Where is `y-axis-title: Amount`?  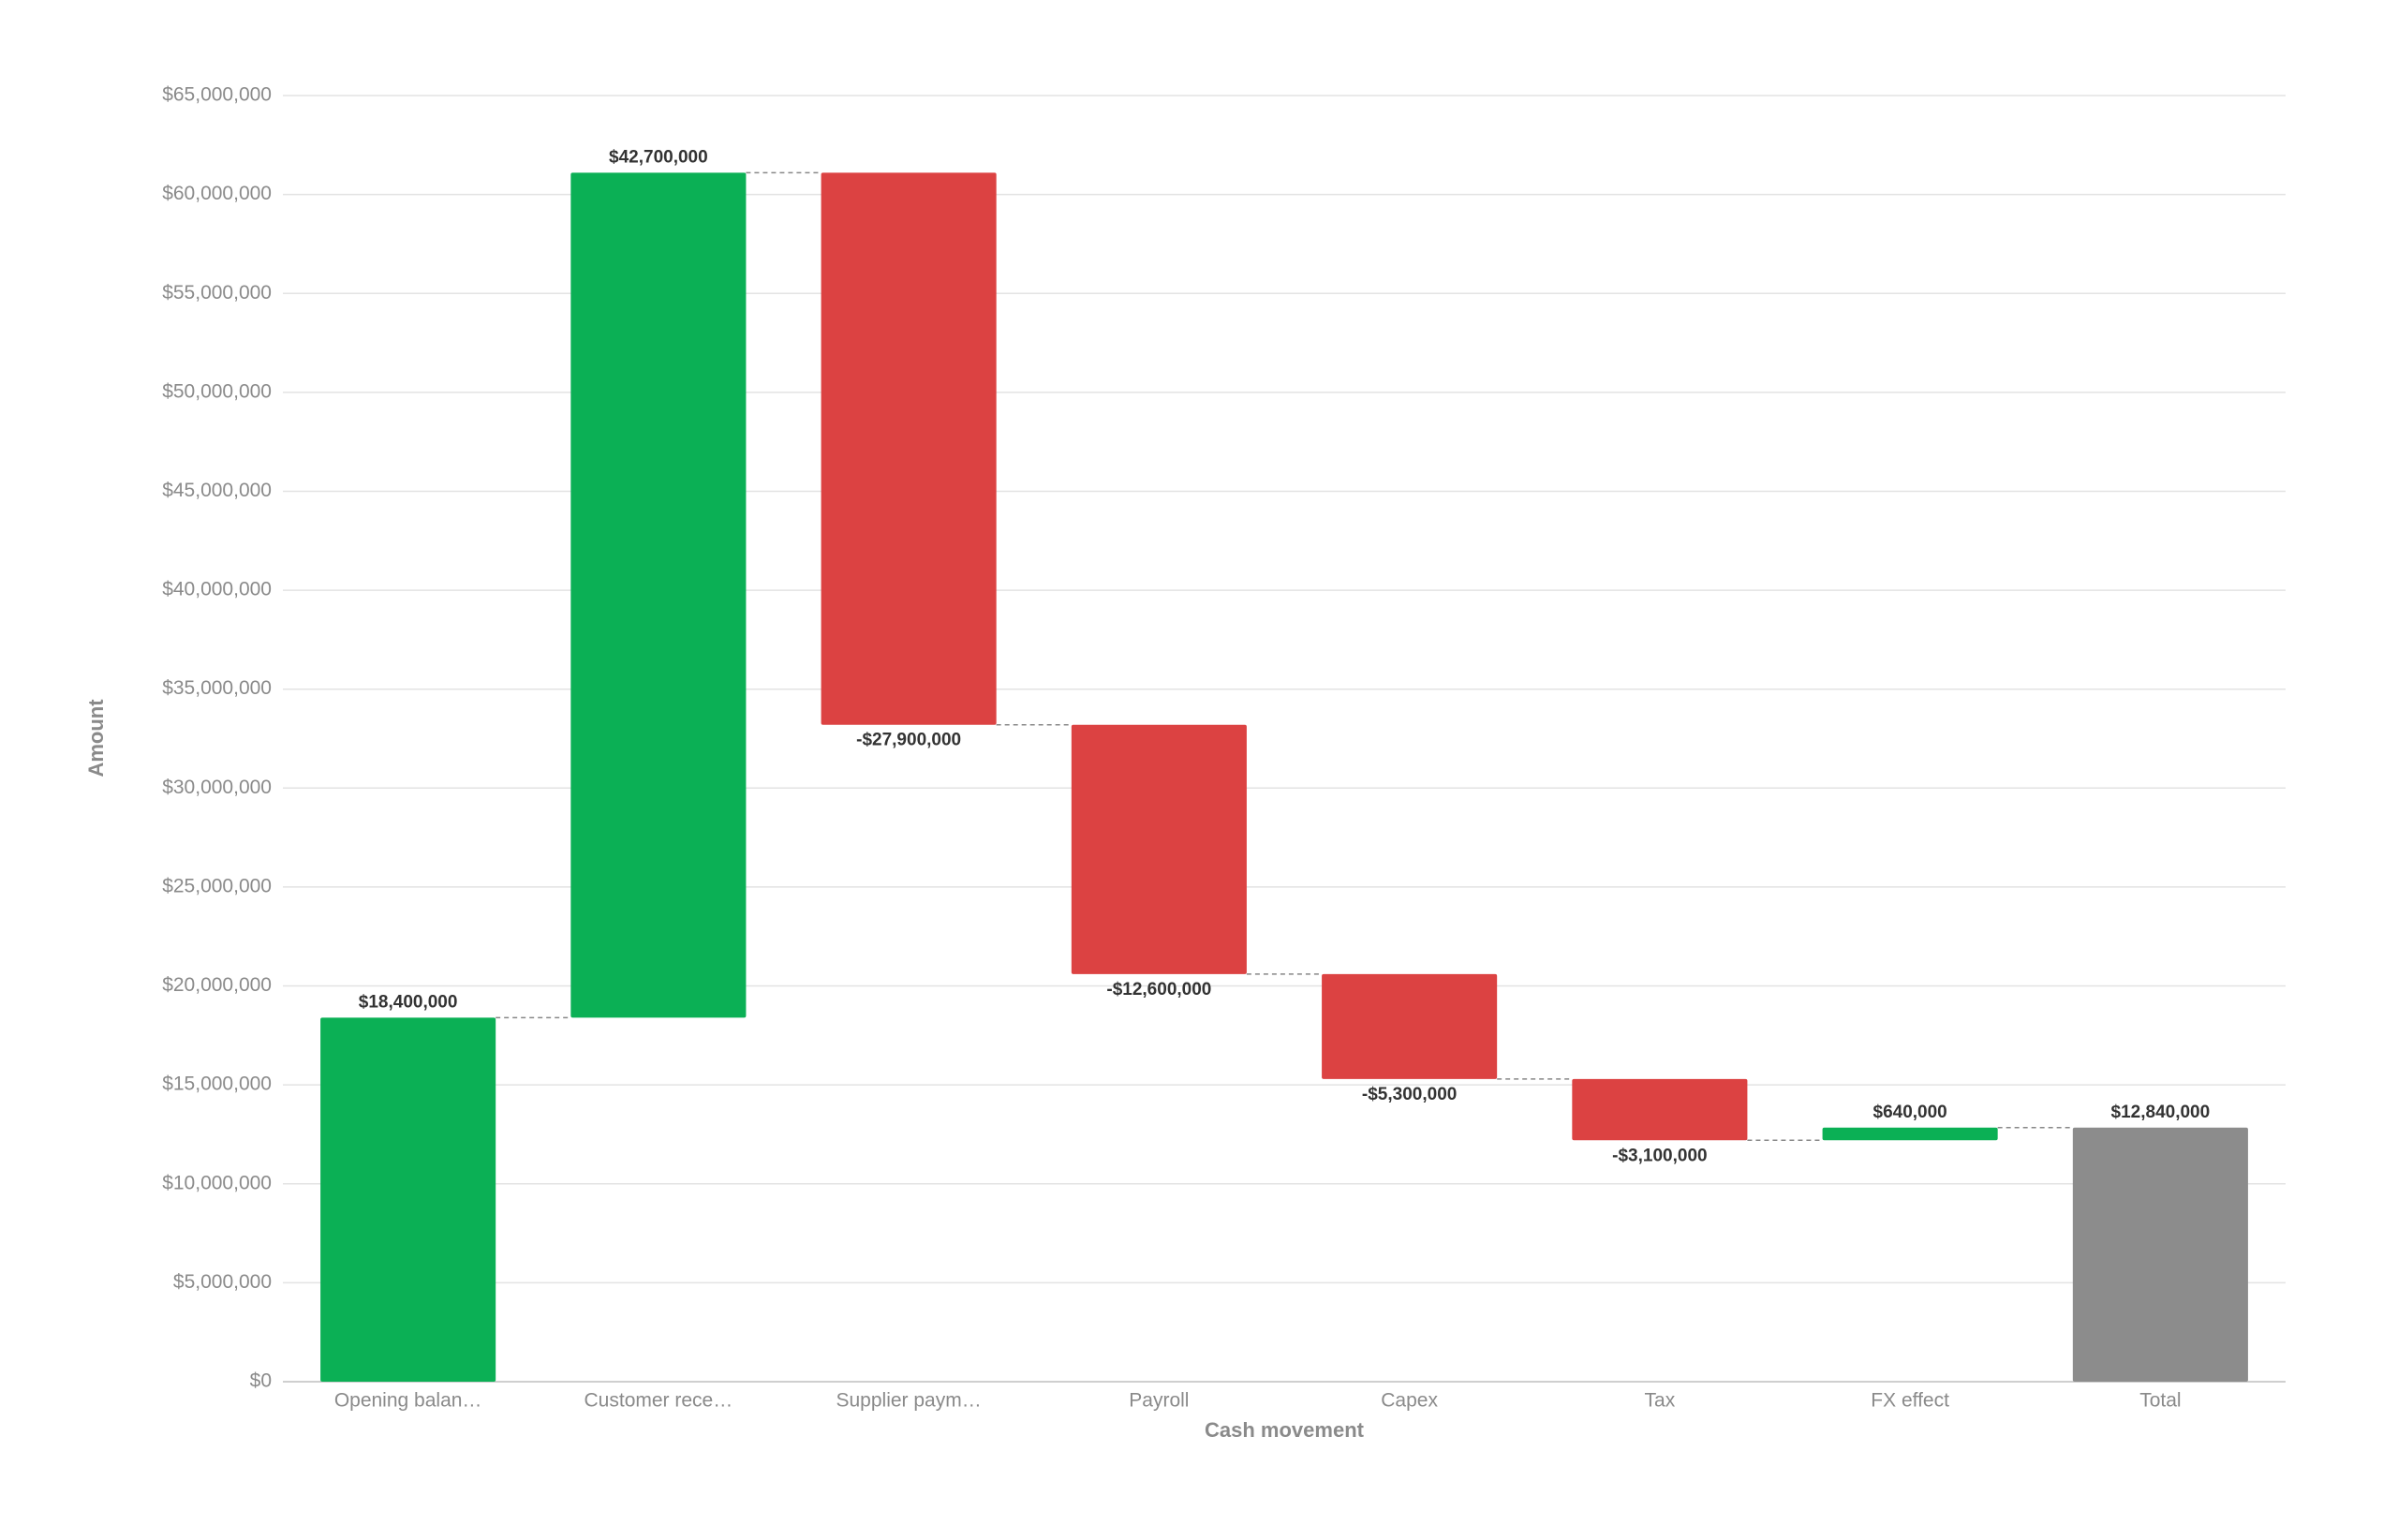 y-axis-title: Amount is located at coordinates (96, 738).